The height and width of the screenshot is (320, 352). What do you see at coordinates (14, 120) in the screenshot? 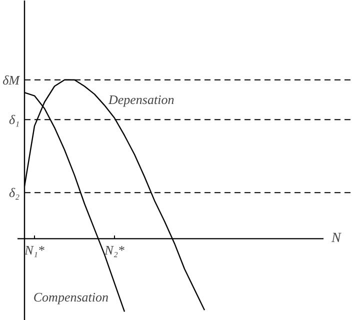
I see `ref-line-label: δ₁` at bounding box center [14, 120].